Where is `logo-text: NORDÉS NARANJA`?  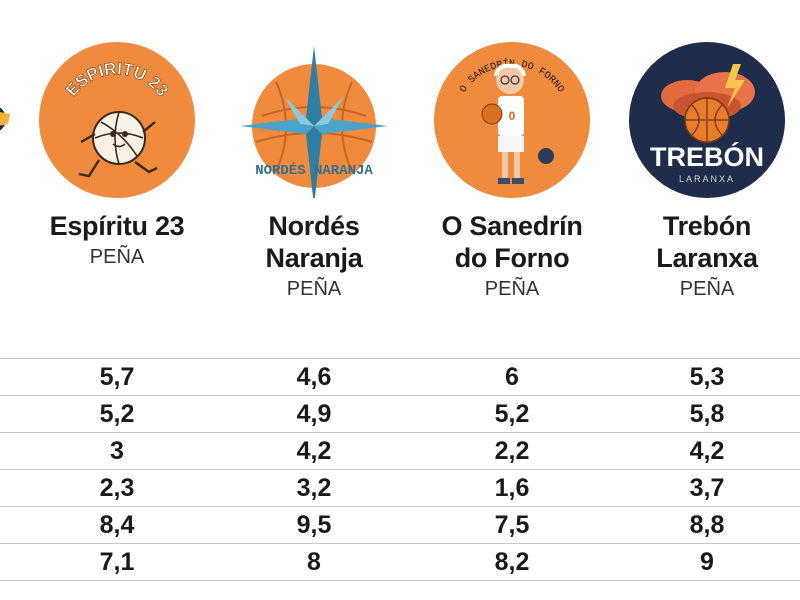 logo-text: NORDÉS NARANJA is located at coordinates (314, 170).